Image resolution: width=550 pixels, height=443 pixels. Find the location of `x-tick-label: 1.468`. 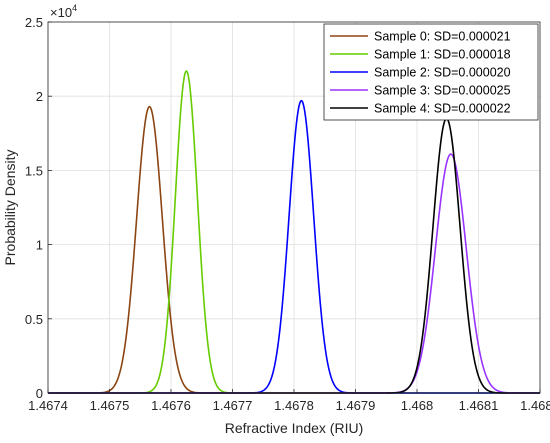

x-tick-label: 1.468 is located at coordinates (417, 405).